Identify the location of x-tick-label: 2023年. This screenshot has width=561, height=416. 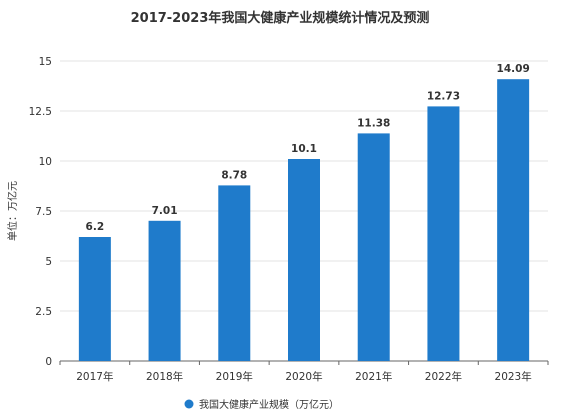
(513, 376).